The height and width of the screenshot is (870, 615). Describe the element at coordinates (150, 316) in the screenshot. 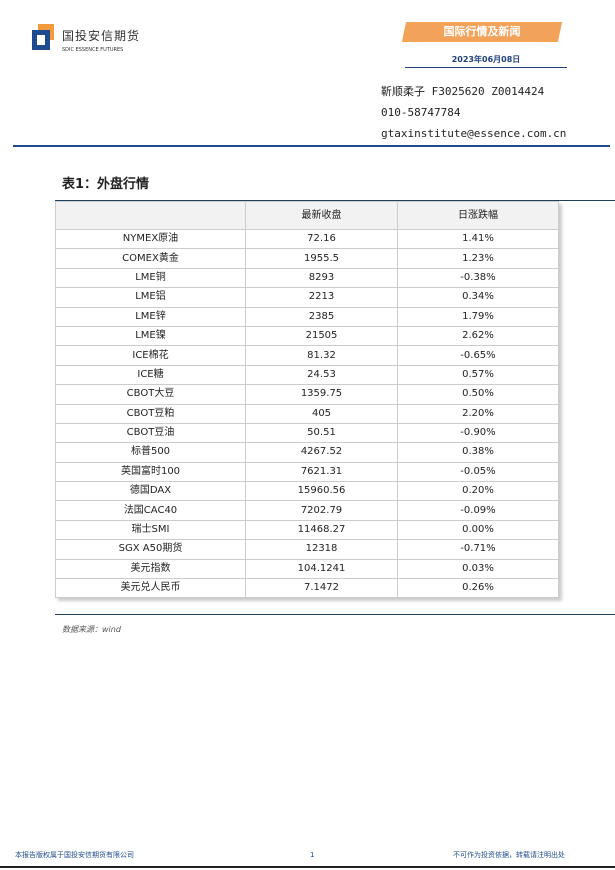

I see `instrument-name: LME锌` at that location.